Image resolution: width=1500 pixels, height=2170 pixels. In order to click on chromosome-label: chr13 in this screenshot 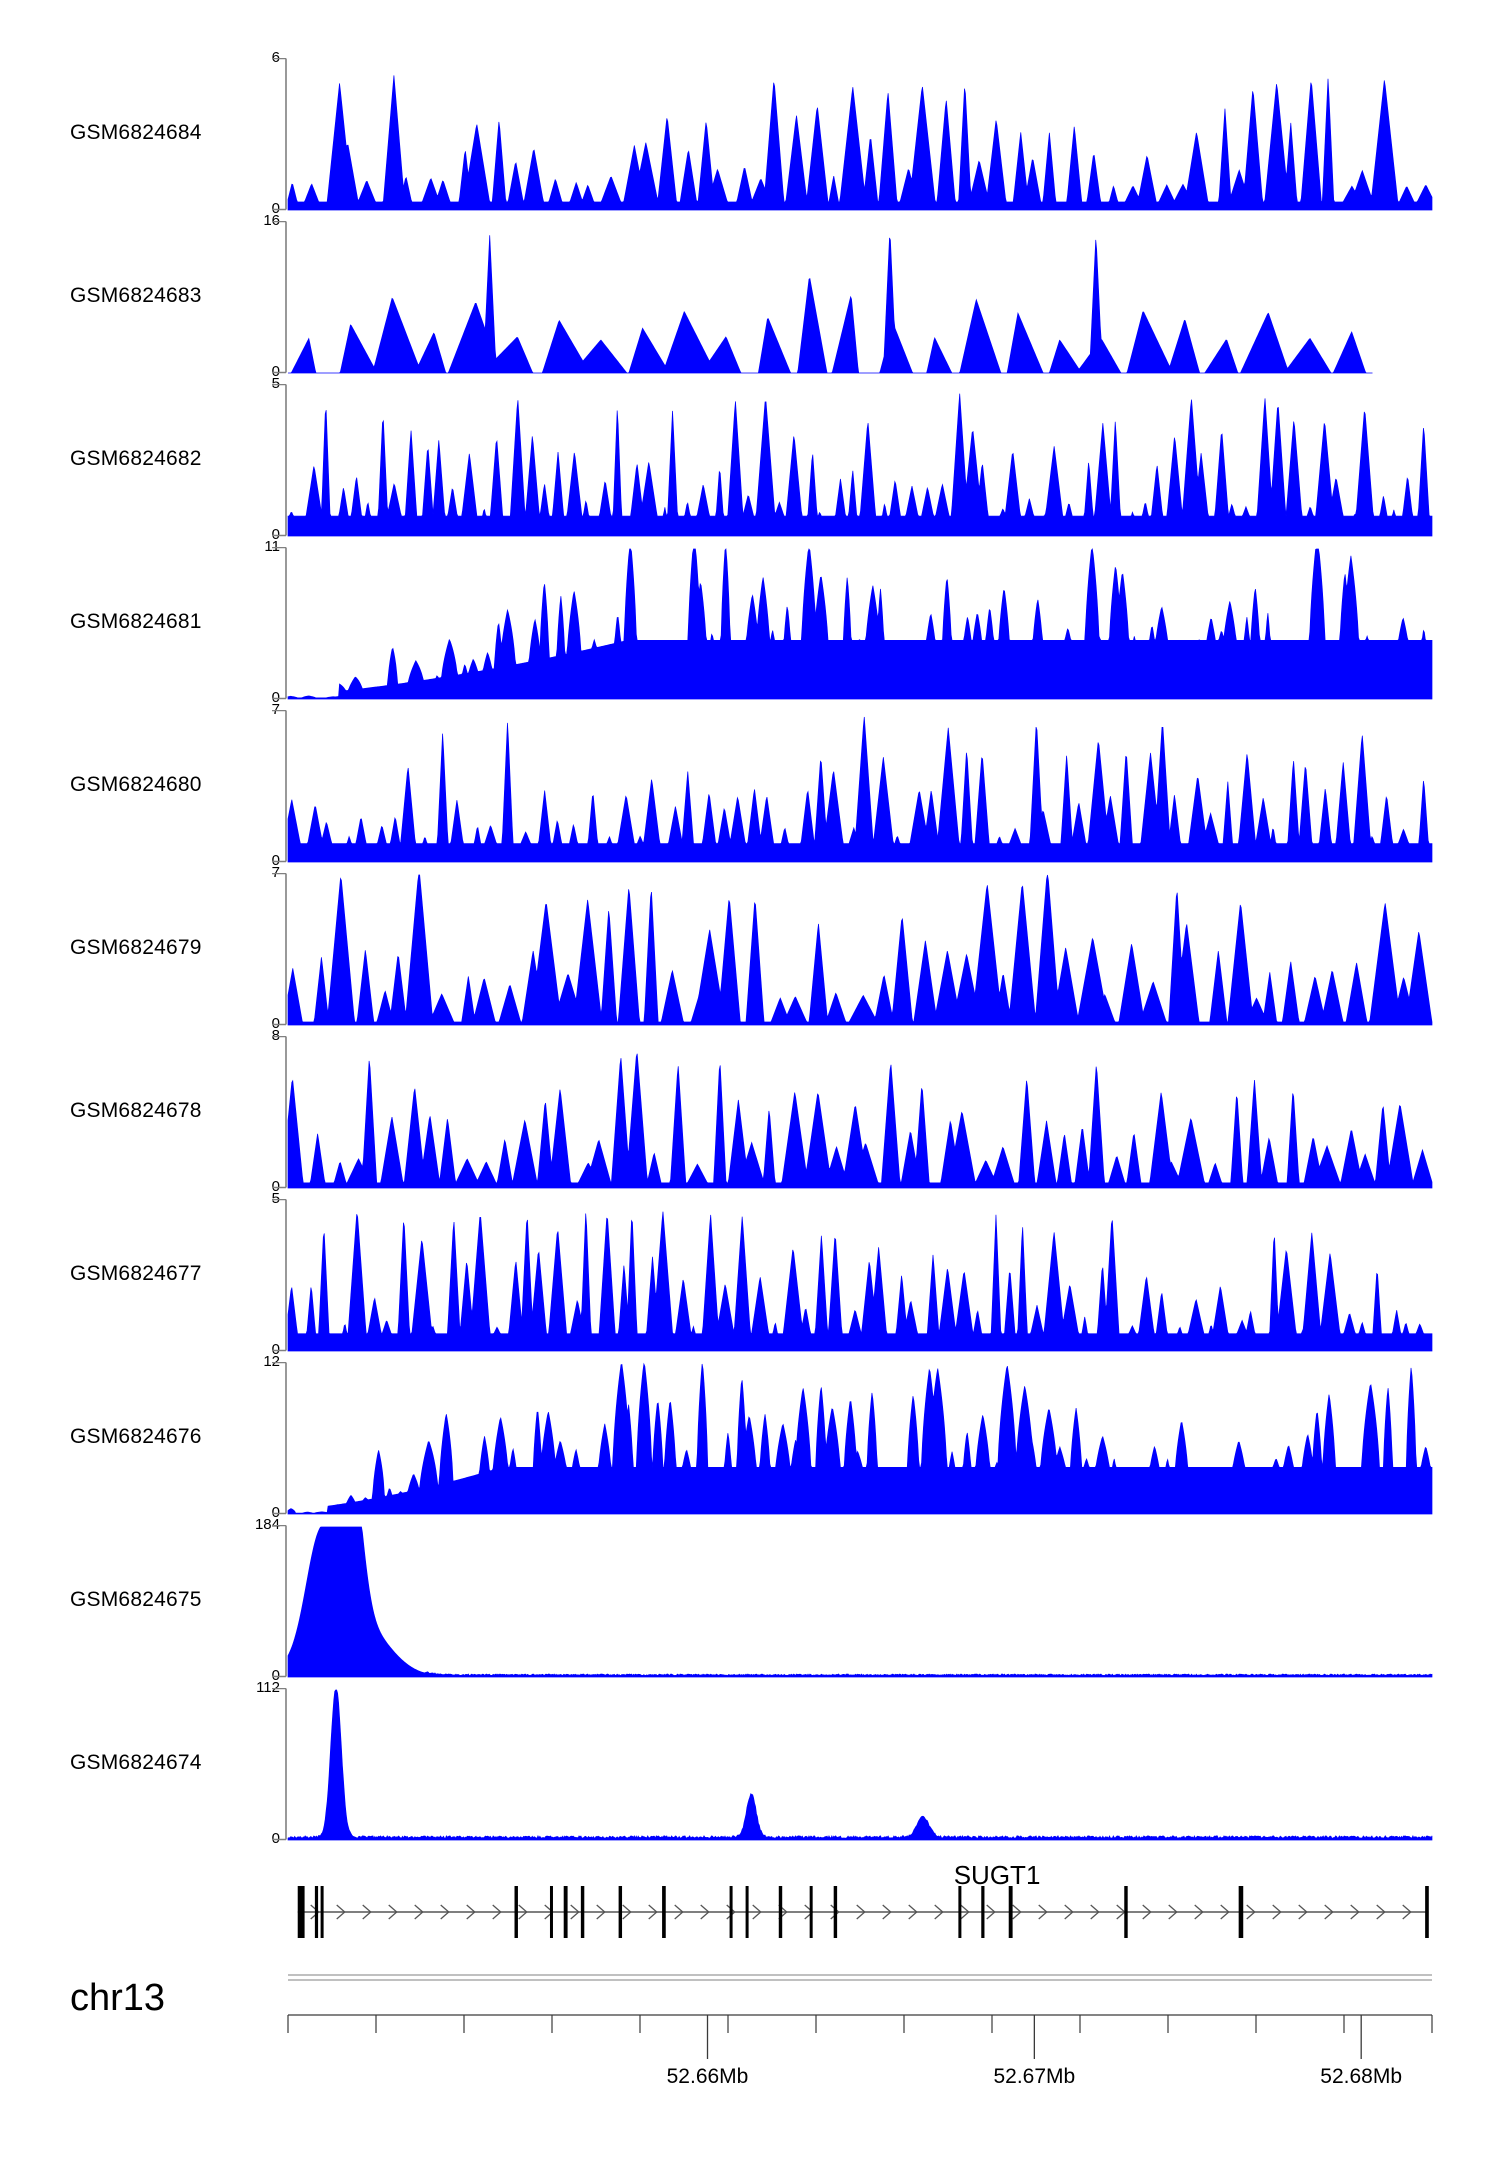, I will do `click(118, 1998)`.